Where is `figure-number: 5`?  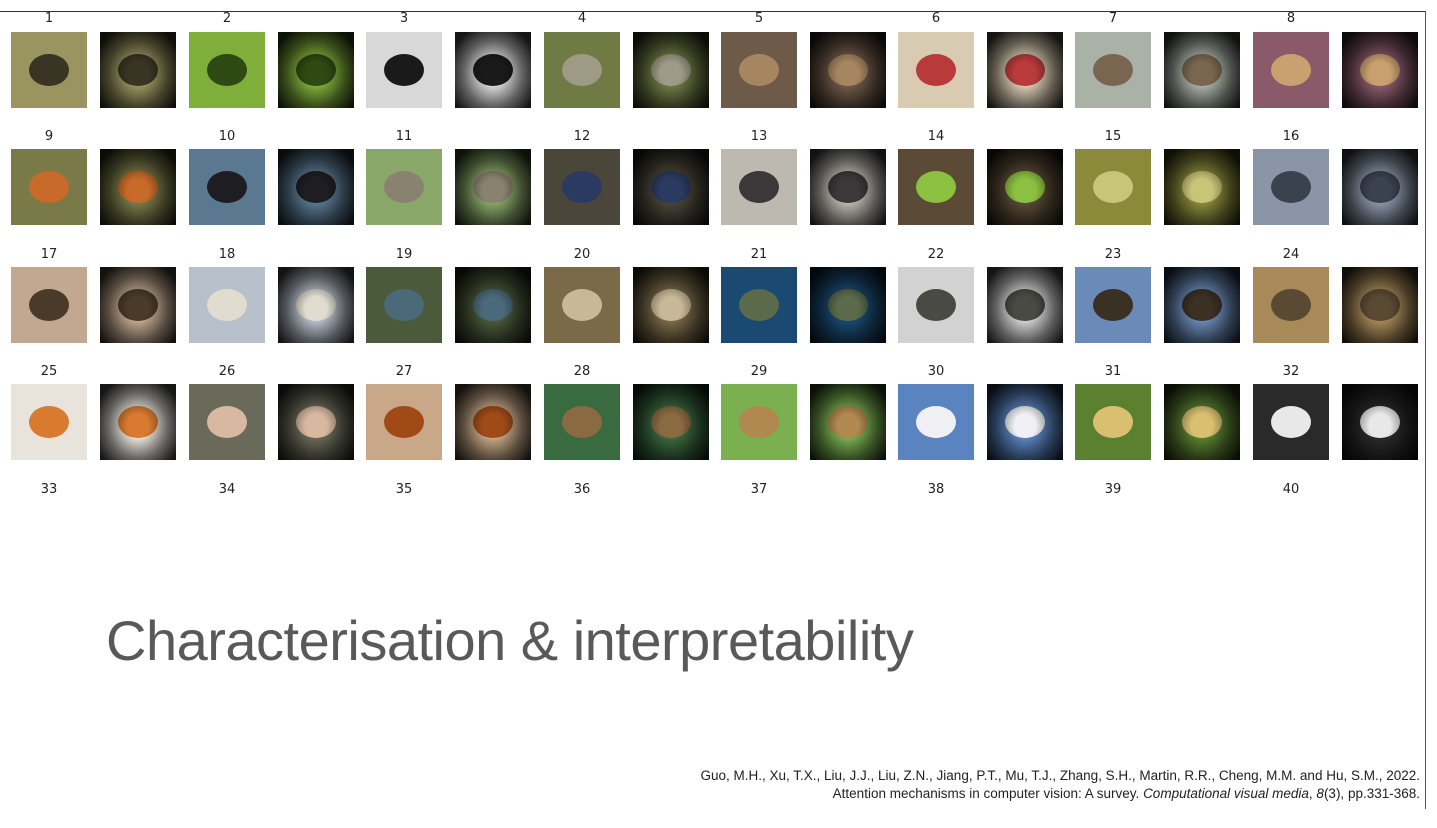
figure-number: 5 is located at coordinates (759, 18).